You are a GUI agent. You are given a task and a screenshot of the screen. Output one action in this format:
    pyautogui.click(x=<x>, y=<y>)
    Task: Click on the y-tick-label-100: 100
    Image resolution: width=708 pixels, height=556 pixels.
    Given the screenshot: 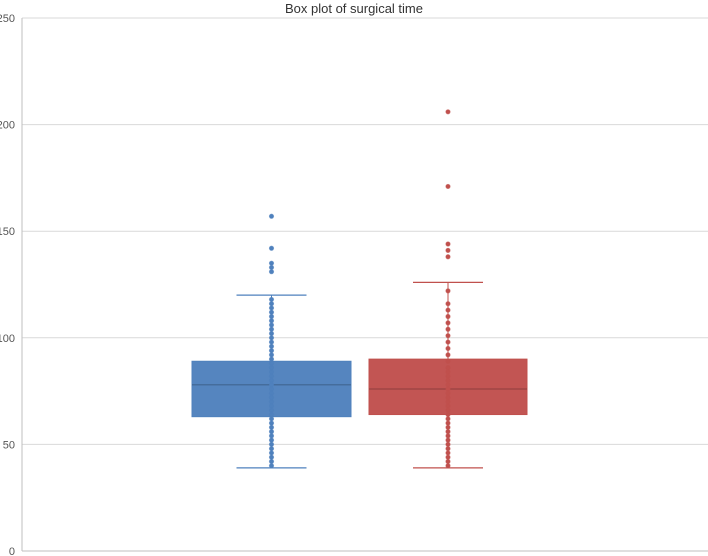 What is the action you would take?
    pyautogui.click(x=7, y=339)
    